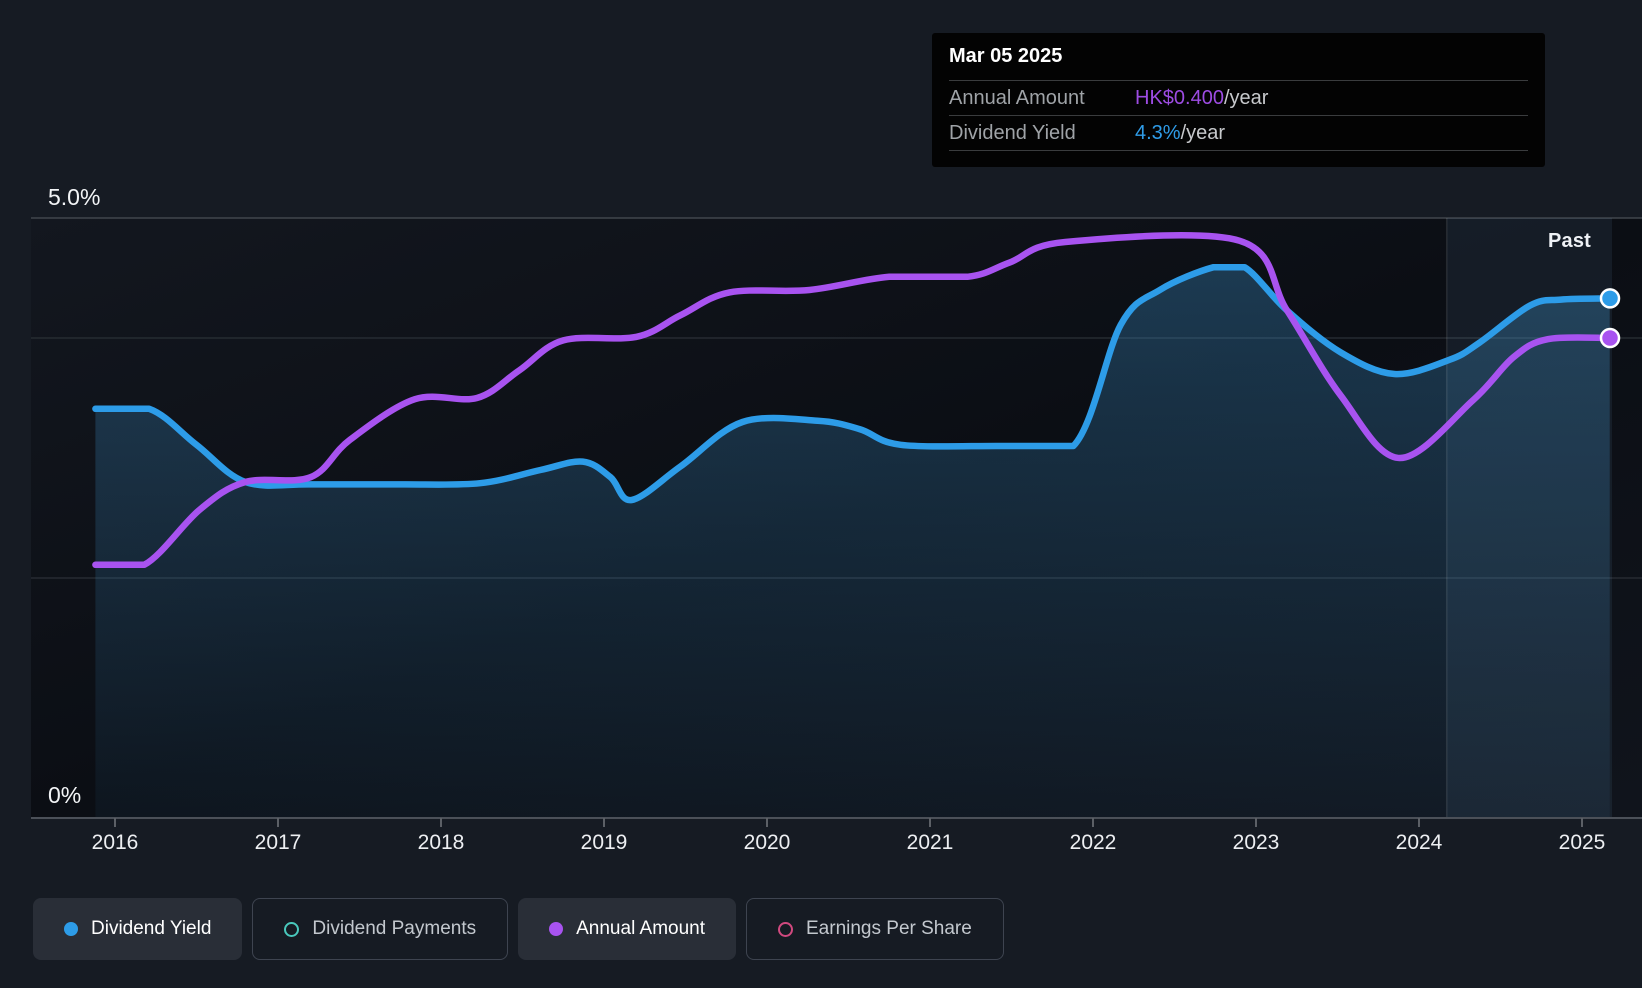 The width and height of the screenshot is (1642, 988). I want to click on x-axis-label-2016: 2016, so click(115, 842).